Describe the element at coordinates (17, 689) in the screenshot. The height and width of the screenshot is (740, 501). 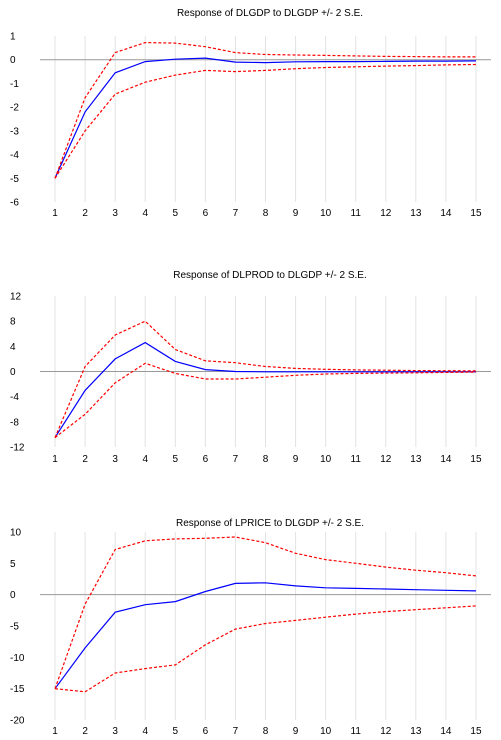
I see `y-tick-label: -15` at that location.